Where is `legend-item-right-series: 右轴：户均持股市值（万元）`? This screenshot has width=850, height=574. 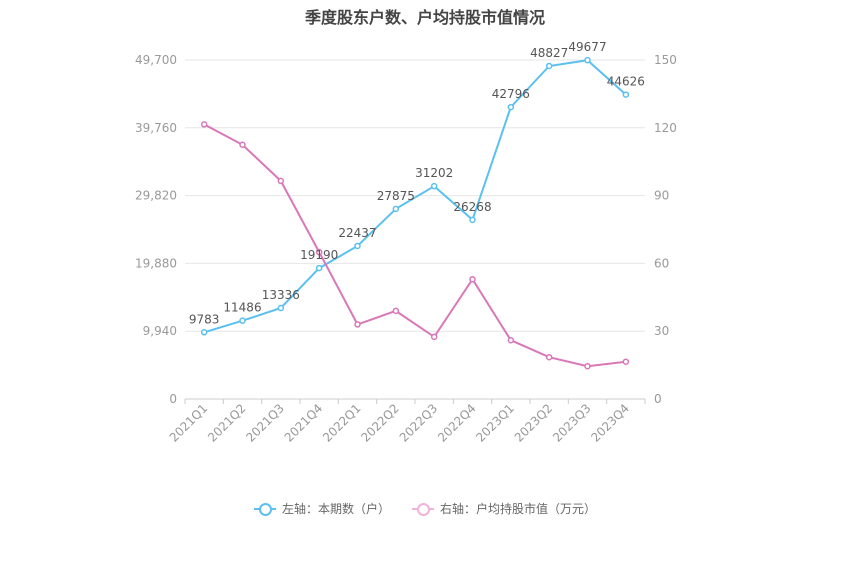 legend-item-right-series: 右轴：户均持股市值（万元） is located at coordinates (504, 508).